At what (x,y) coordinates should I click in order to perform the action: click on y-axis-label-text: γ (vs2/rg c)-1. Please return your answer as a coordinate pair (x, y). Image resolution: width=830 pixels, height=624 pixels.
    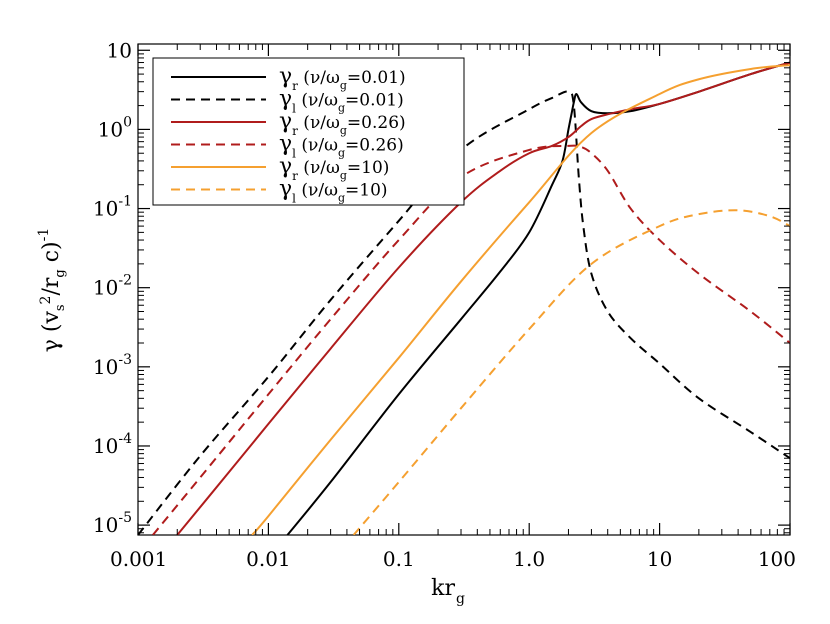
    Looking at the image, I should click on (52, 290).